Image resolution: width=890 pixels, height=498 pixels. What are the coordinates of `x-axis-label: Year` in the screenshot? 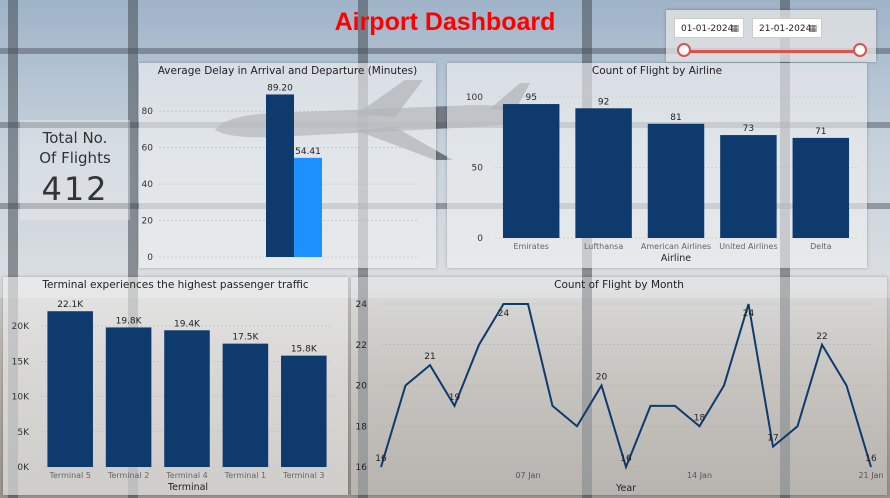 It's located at (625, 488).